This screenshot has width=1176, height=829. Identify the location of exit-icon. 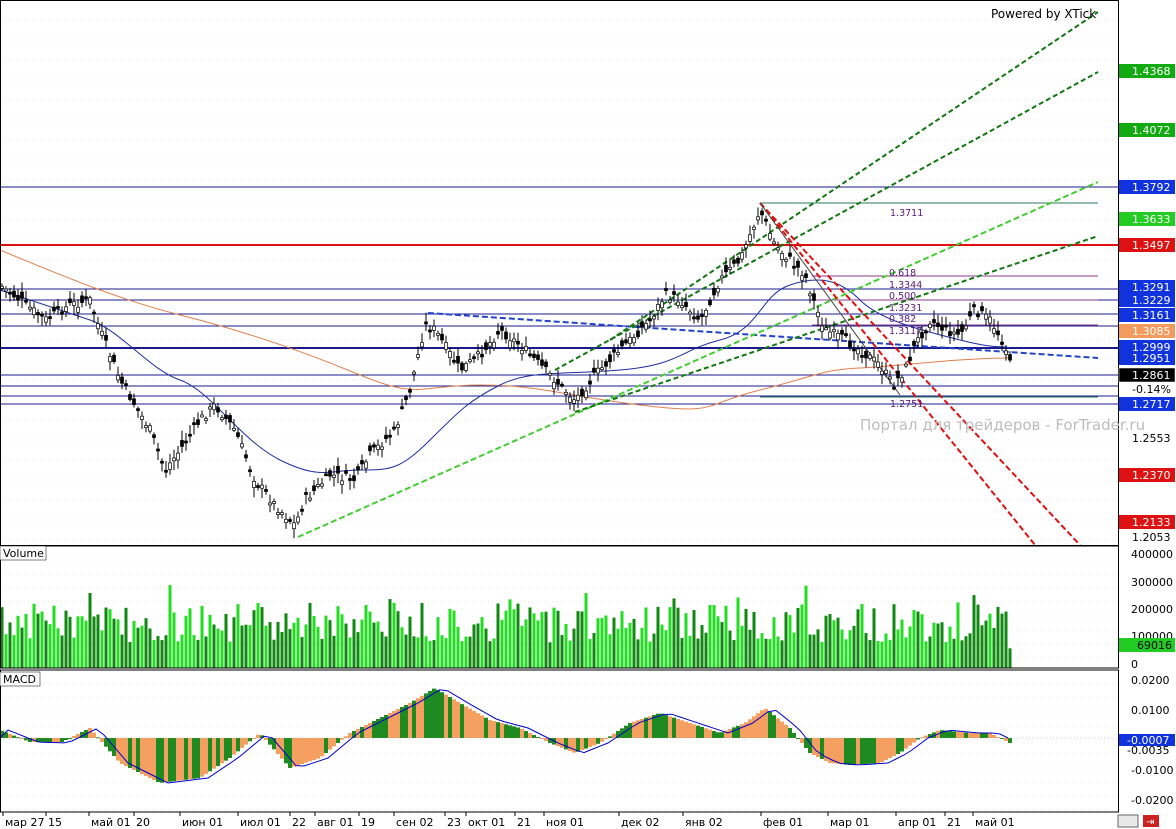
(1151, 821).